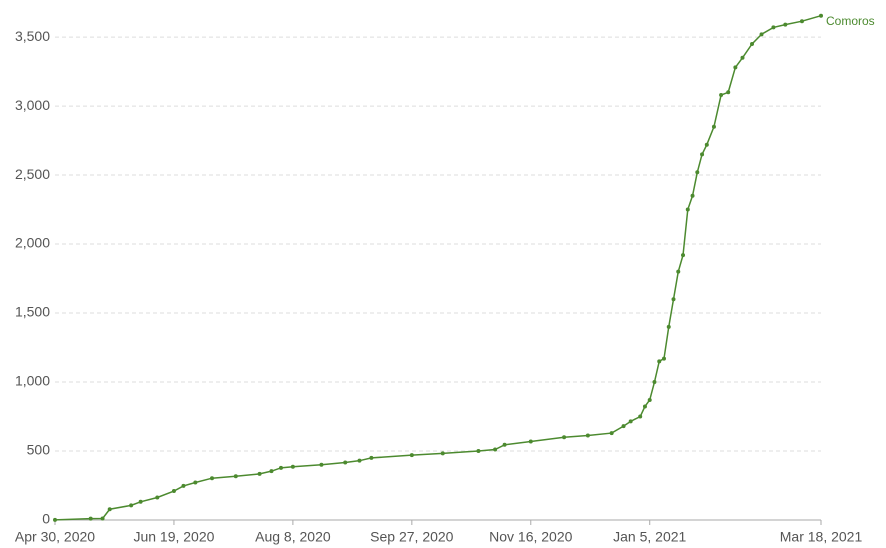 This screenshot has width=886, height=548. What do you see at coordinates (46, 519) in the screenshot?
I see `y-tick-label: 0` at bounding box center [46, 519].